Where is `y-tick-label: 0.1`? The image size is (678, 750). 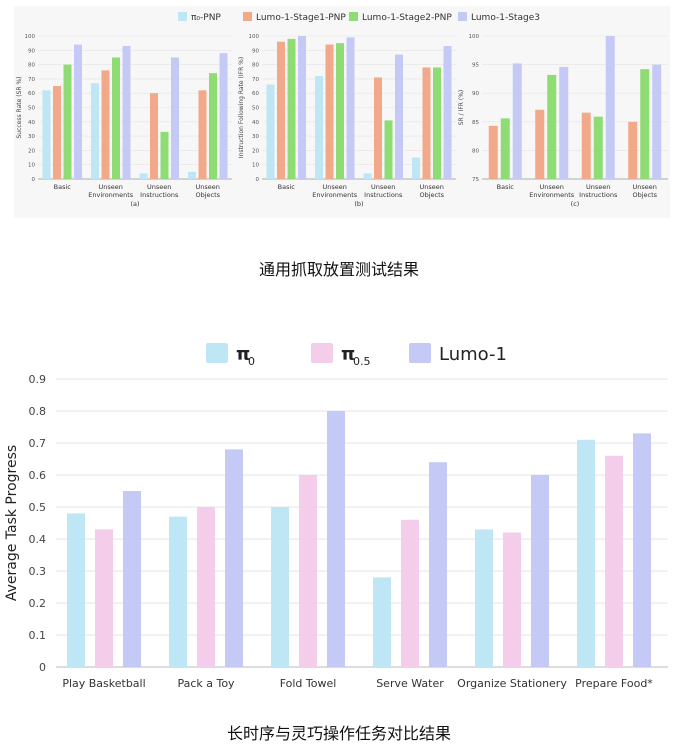 y-tick-label: 0.1 is located at coordinates (38, 635).